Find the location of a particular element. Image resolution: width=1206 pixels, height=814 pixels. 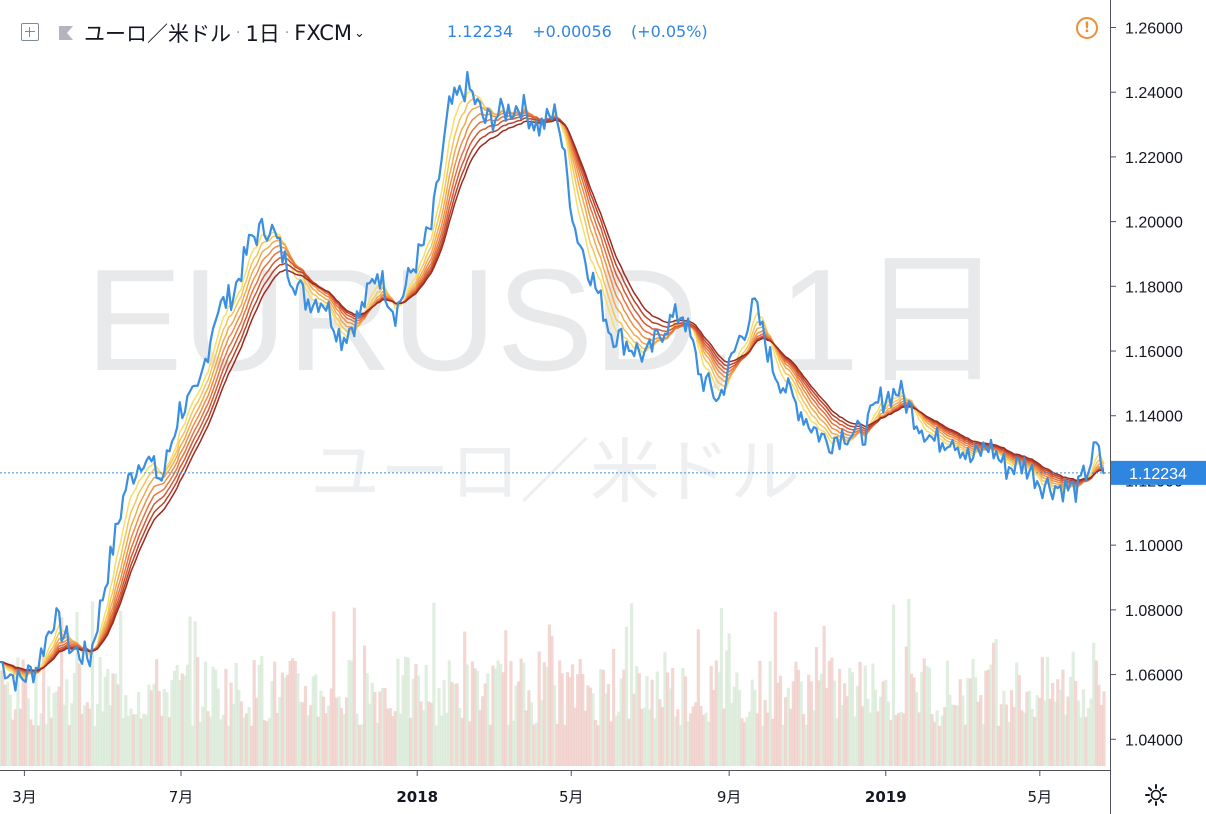

price-axis-label: 1.04000 is located at coordinates (1154, 740).